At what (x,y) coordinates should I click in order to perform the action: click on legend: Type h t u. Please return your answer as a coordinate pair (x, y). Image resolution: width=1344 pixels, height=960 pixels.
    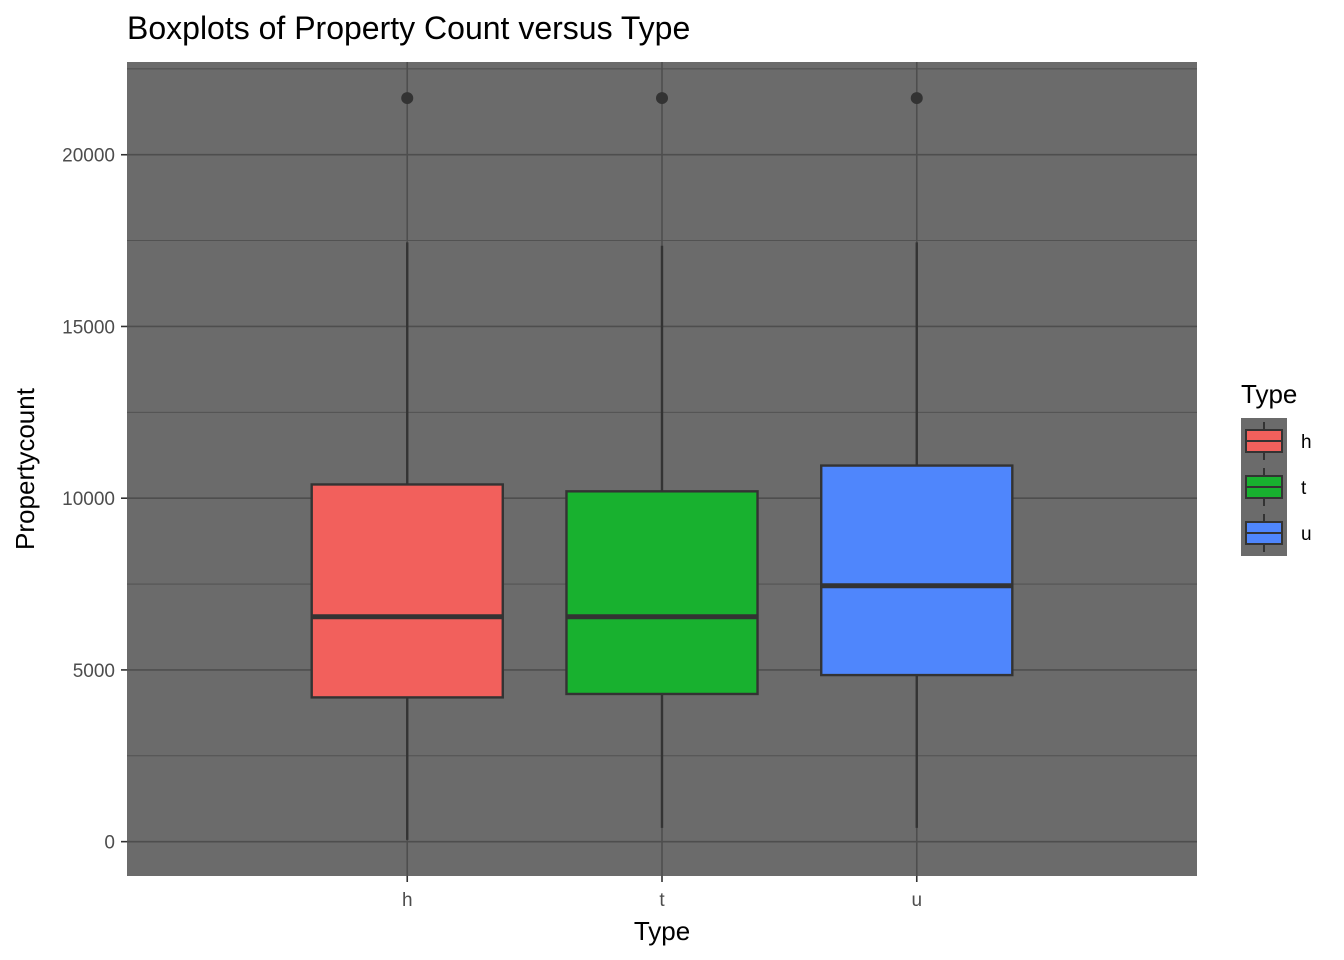
    Looking at the image, I should click on (1276, 467).